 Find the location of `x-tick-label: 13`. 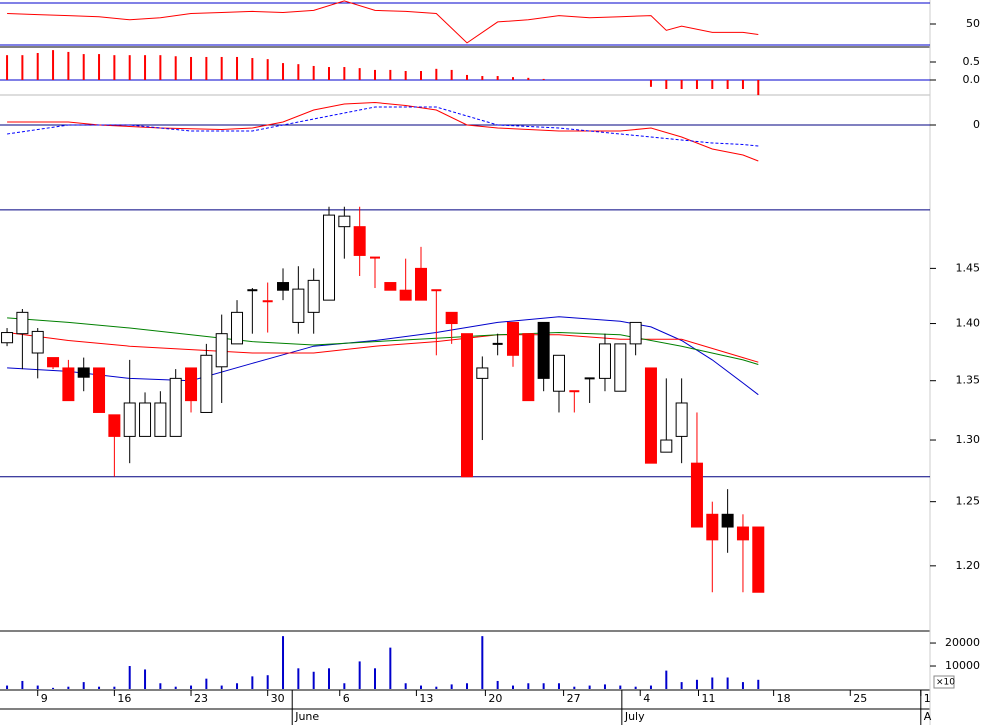

x-tick-label: 13 is located at coordinates (426, 698).